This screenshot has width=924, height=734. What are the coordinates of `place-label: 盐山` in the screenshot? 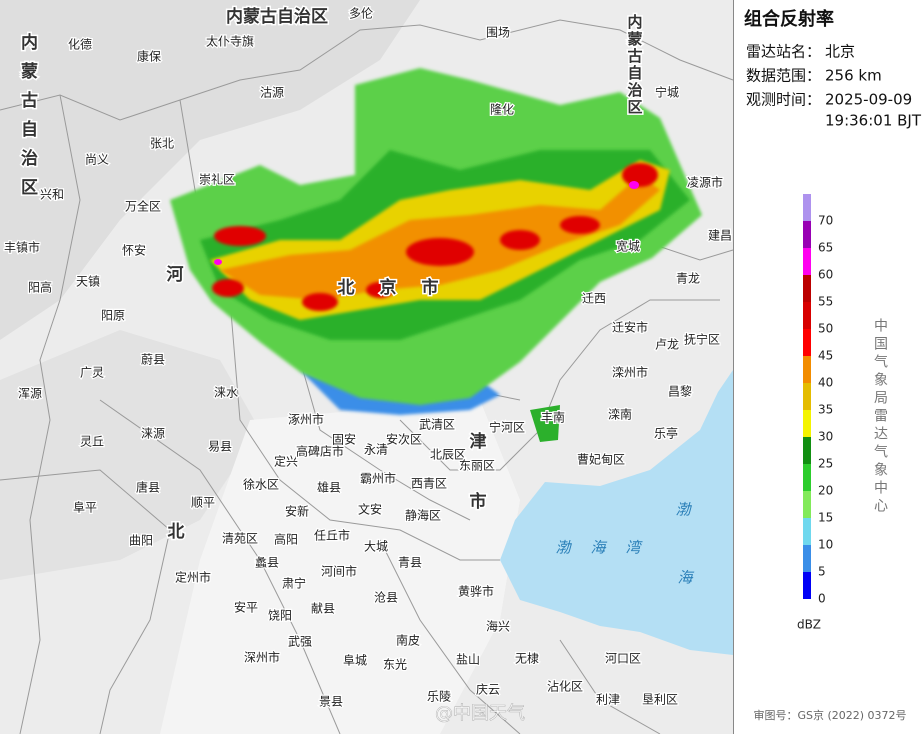 It's located at (468, 660).